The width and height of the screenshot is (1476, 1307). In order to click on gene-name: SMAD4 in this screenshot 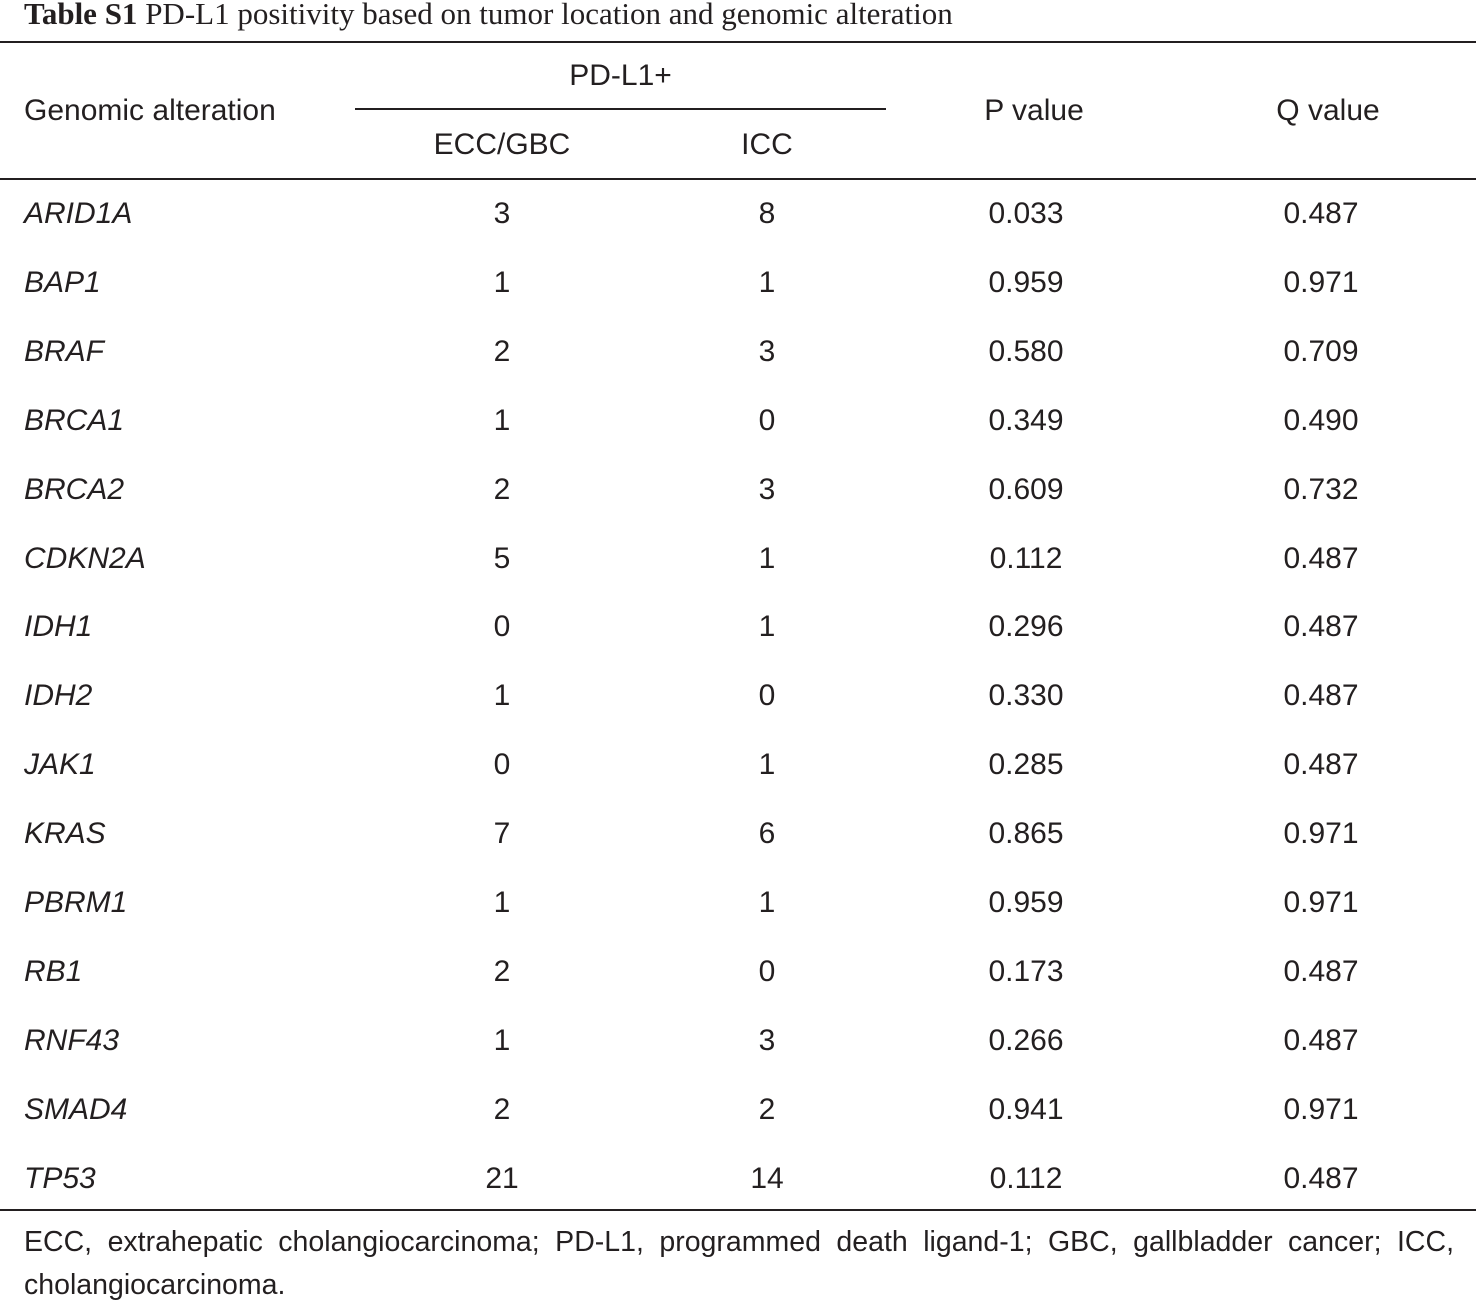, I will do `click(76, 1109)`.